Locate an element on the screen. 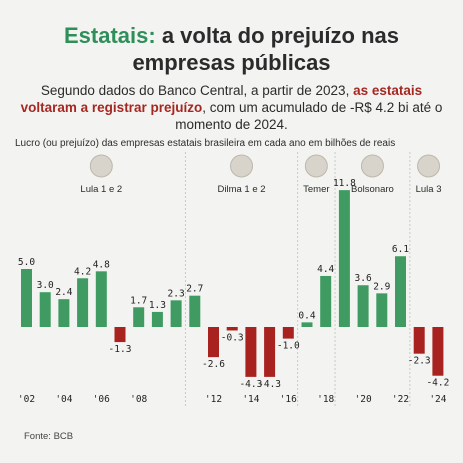  x-tick-label: '06 is located at coordinates (101, 399).